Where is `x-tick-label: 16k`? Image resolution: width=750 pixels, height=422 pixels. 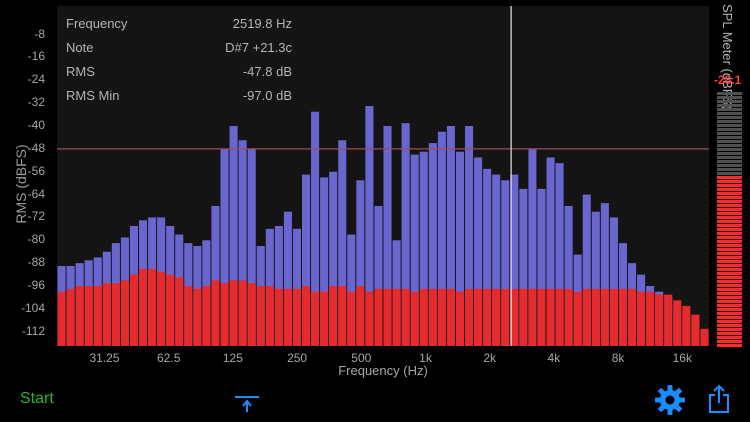
x-tick-label: 16k is located at coordinates (682, 358).